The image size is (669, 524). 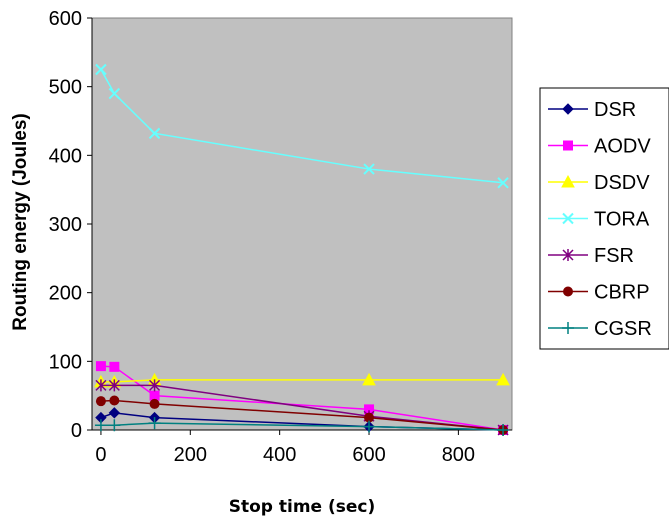 I want to click on legend-label-aodv: AODV, so click(x=622, y=147).